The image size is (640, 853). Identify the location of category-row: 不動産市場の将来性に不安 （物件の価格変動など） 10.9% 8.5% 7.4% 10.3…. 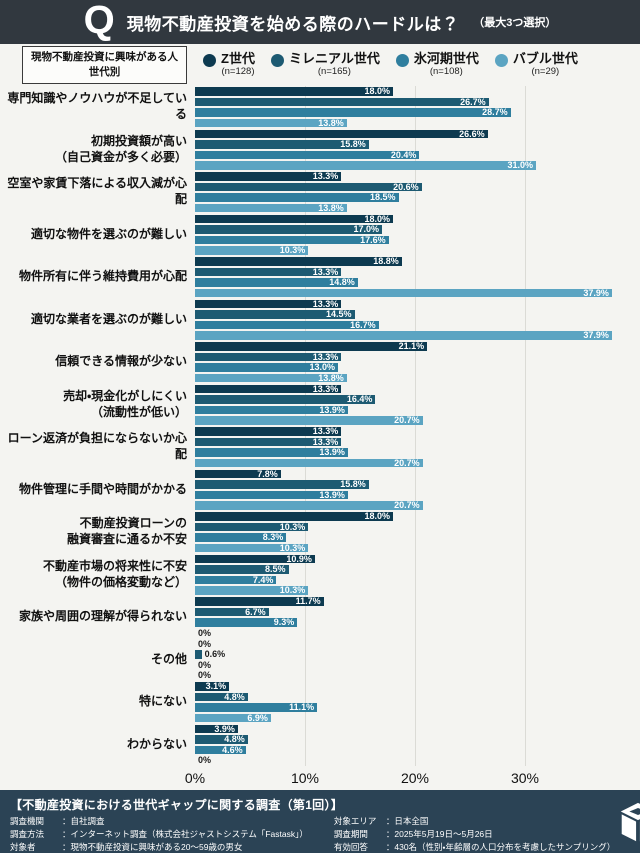
(320, 575).